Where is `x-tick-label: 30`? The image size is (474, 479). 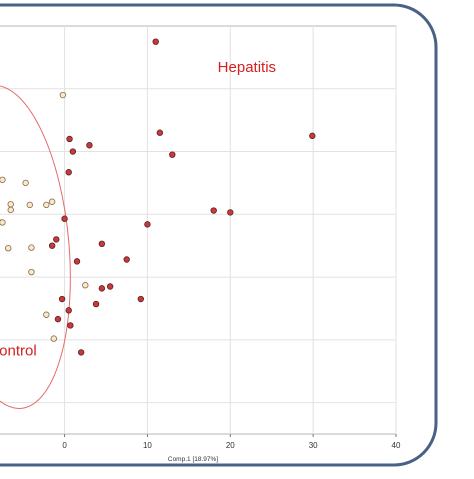 x-tick-label: 30 is located at coordinates (313, 445).